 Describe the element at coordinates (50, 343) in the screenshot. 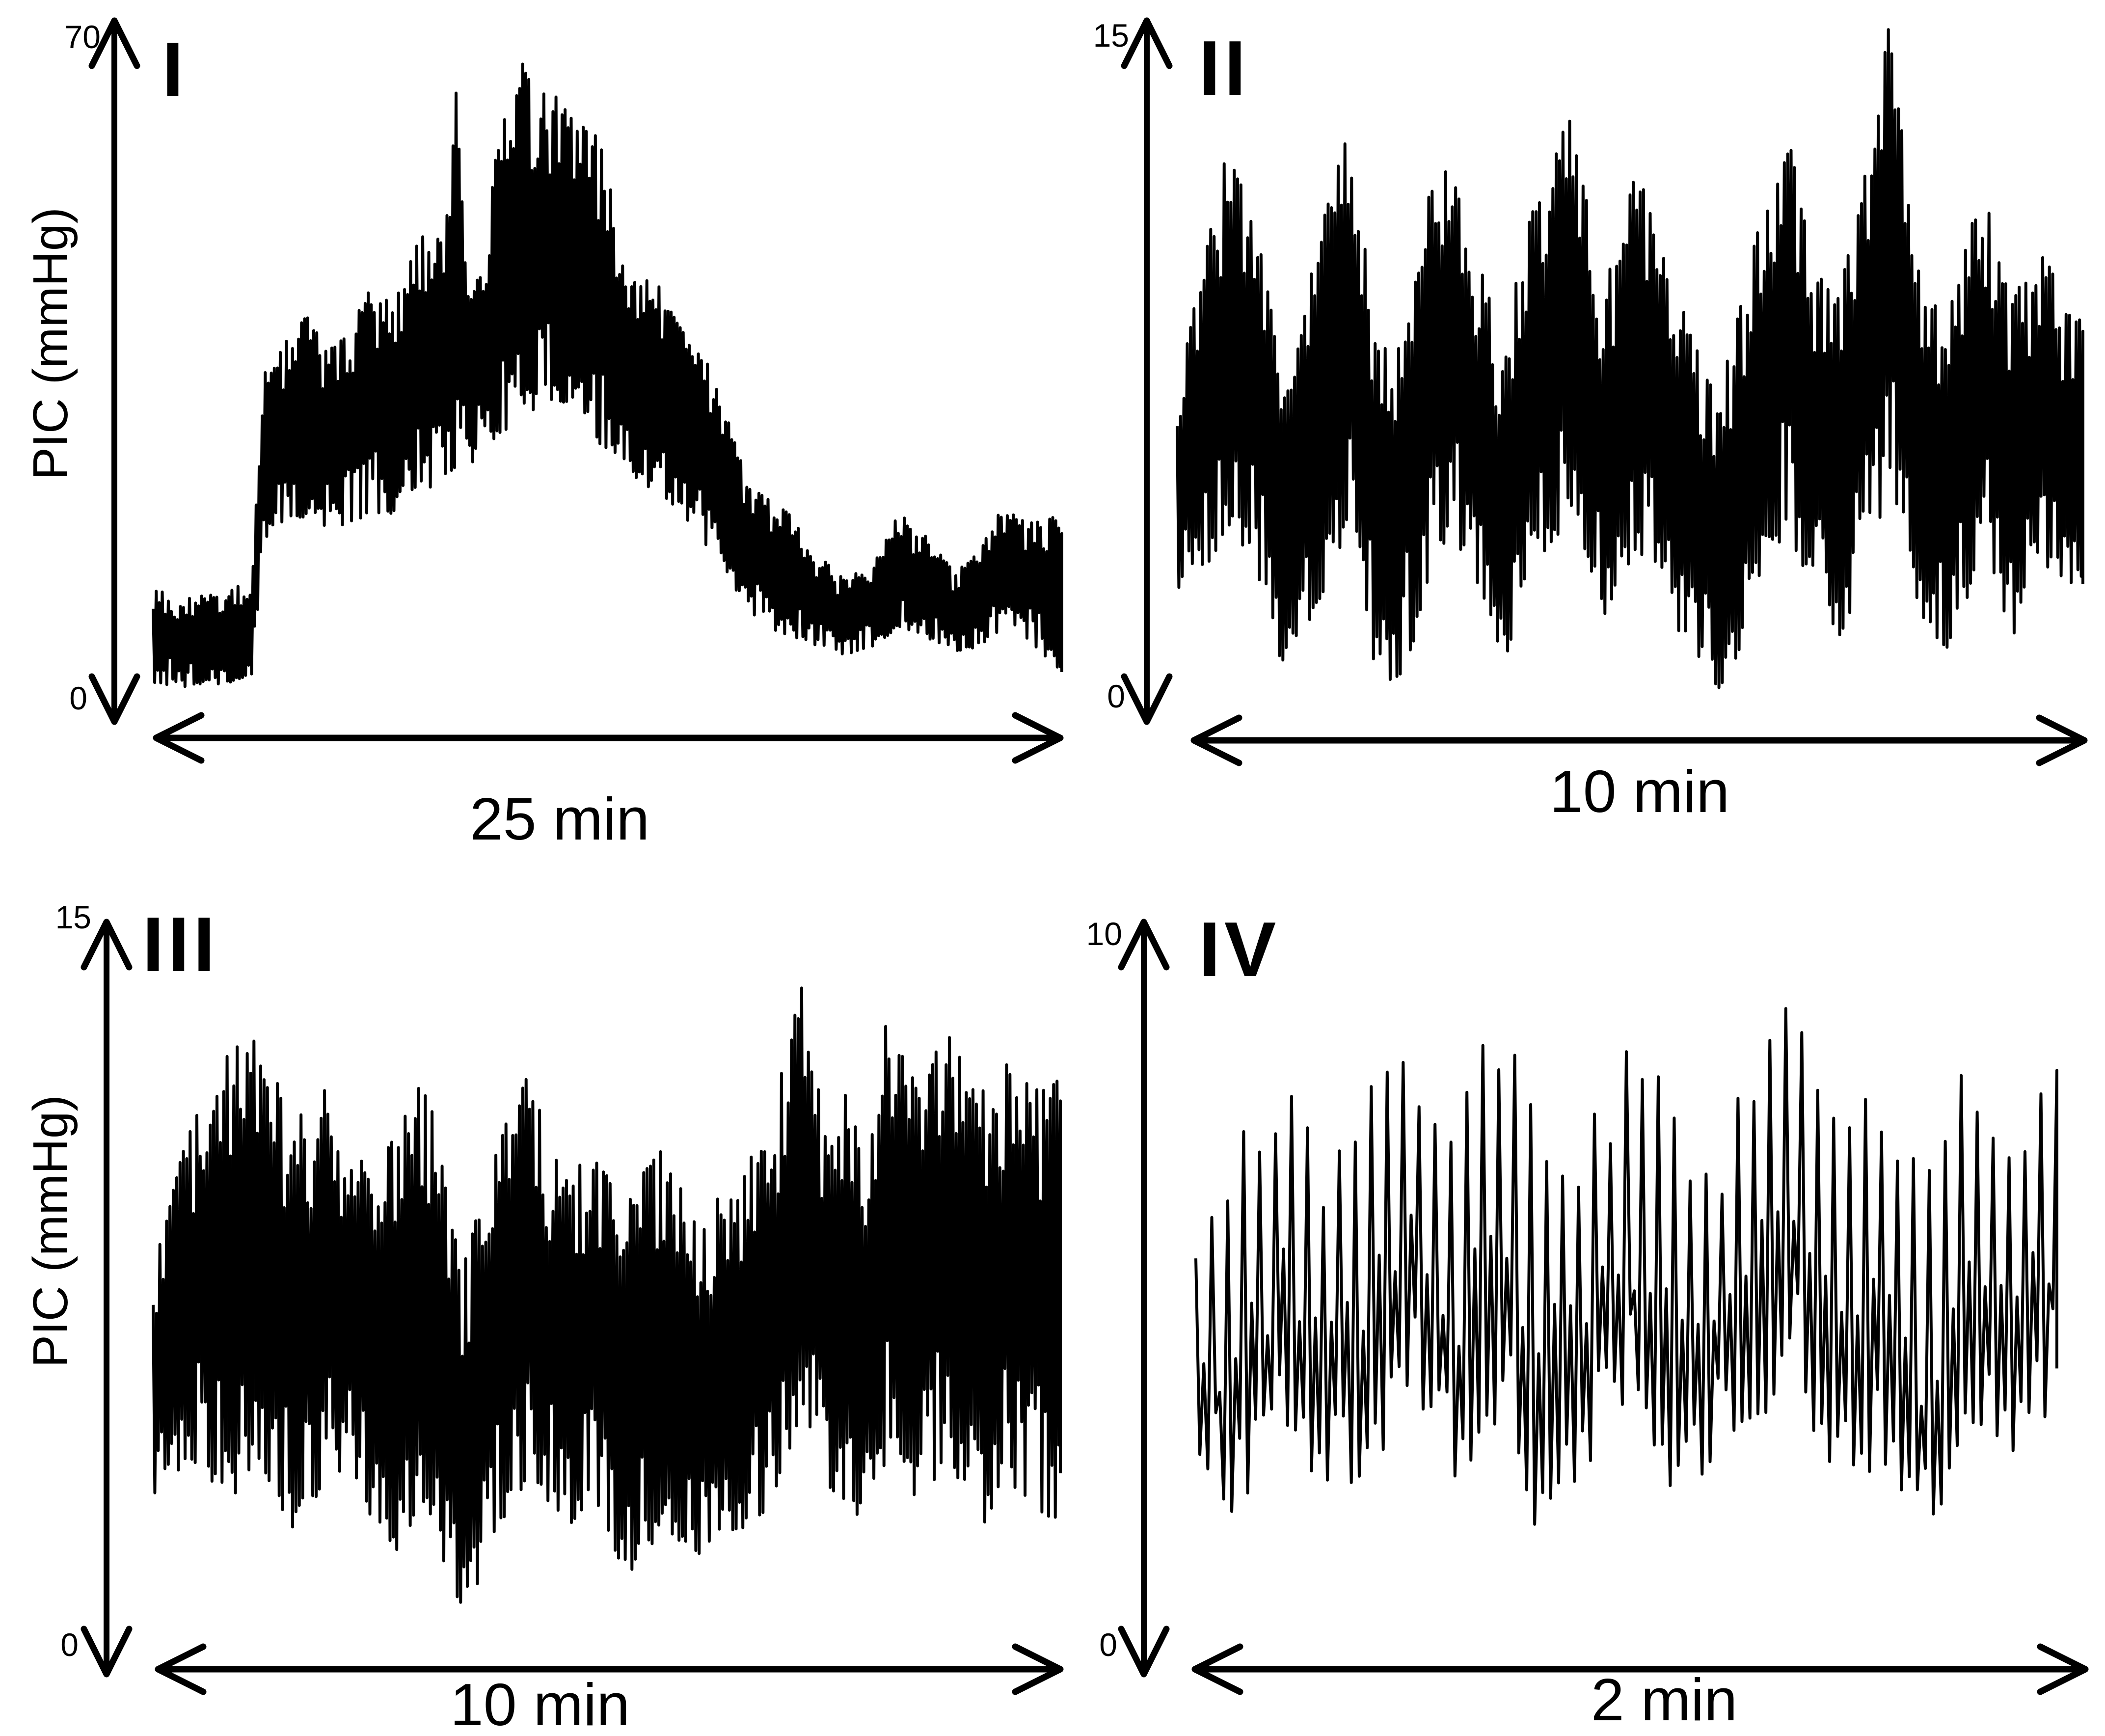

I see `panel-1-y-axis-label: PIC (mmHg)` at that location.